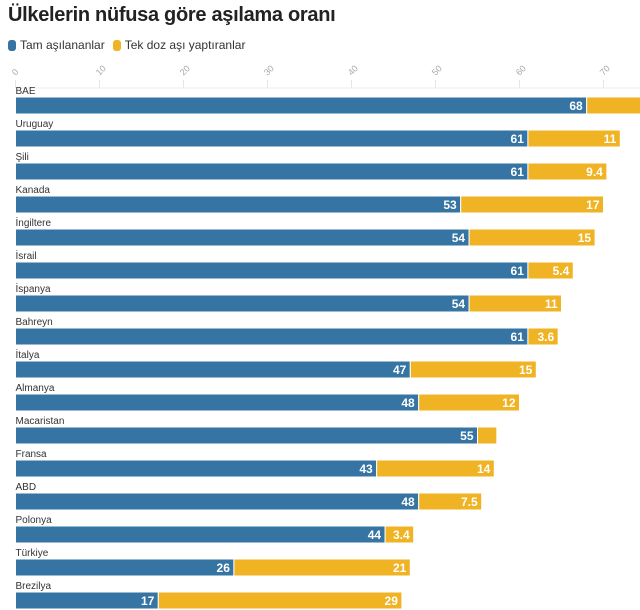 The width and height of the screenshot is (640, 610). I want to click on data-label: 14, so click(484, 469).